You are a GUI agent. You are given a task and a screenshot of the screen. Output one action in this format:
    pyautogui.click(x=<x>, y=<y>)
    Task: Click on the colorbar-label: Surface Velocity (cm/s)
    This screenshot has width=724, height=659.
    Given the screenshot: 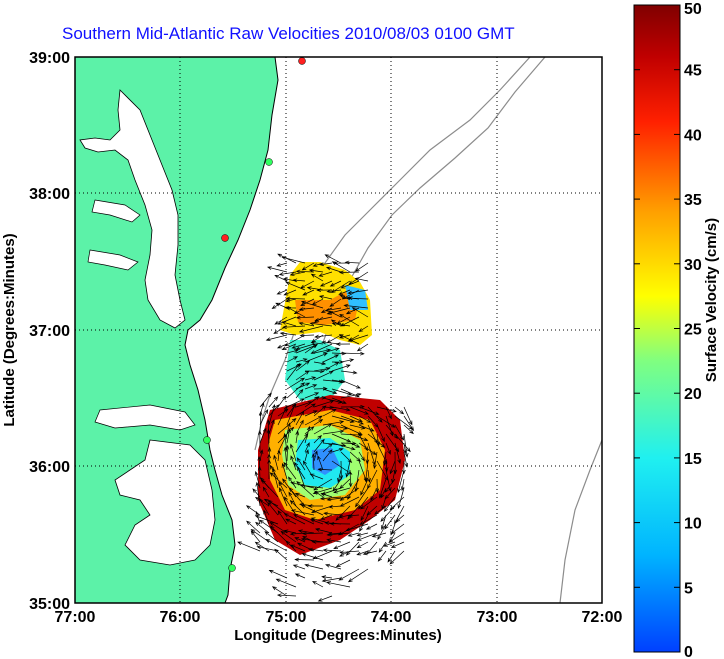 What is the action you would take?
    pyautogui.click(x=711, y=300)
    